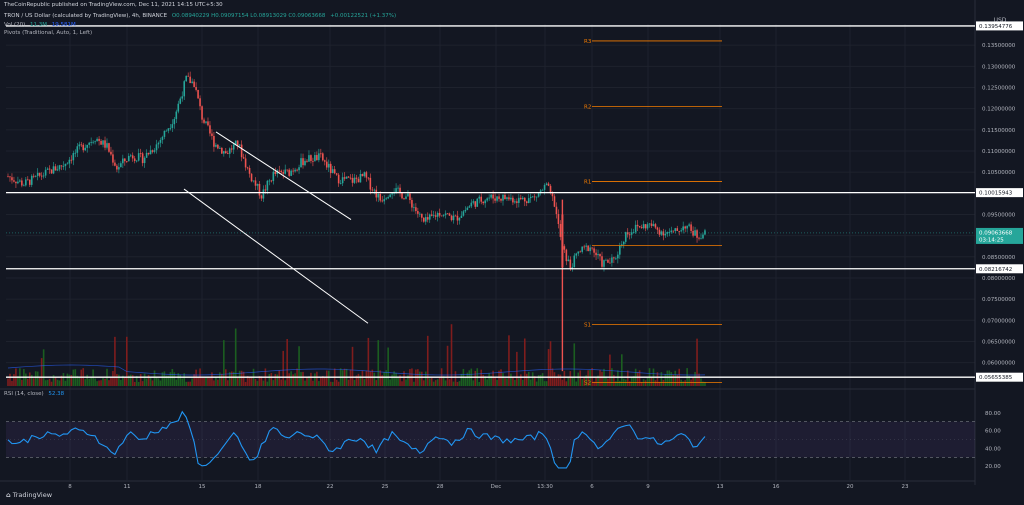 The image size is (1024, 505). What do you see at coordinates (999, 300) in the screenshot?
I see `price-tick-label: 0.07500000` at bounding box center [999, 300].